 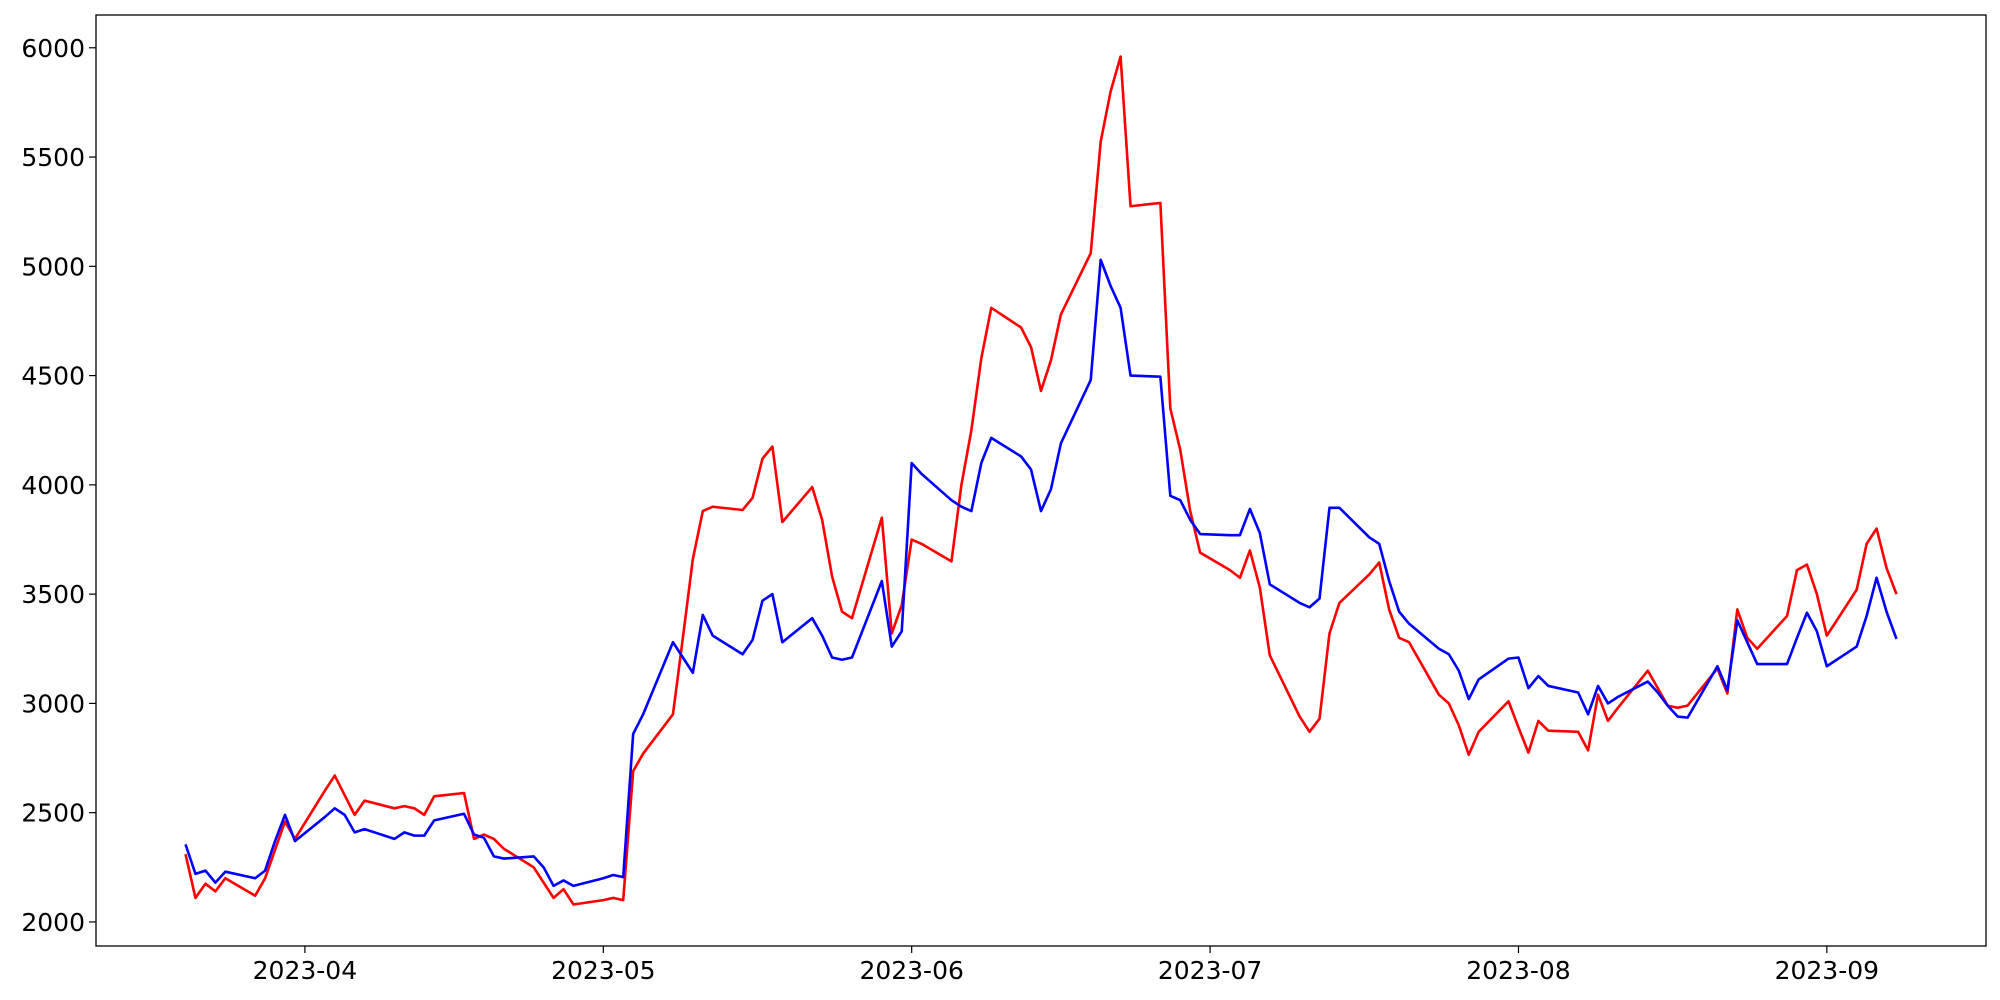 What do you see at coordinates (53, 703) in the screenshot?
I see `y-tick-label: 3000` at bounding box center [53, 703].